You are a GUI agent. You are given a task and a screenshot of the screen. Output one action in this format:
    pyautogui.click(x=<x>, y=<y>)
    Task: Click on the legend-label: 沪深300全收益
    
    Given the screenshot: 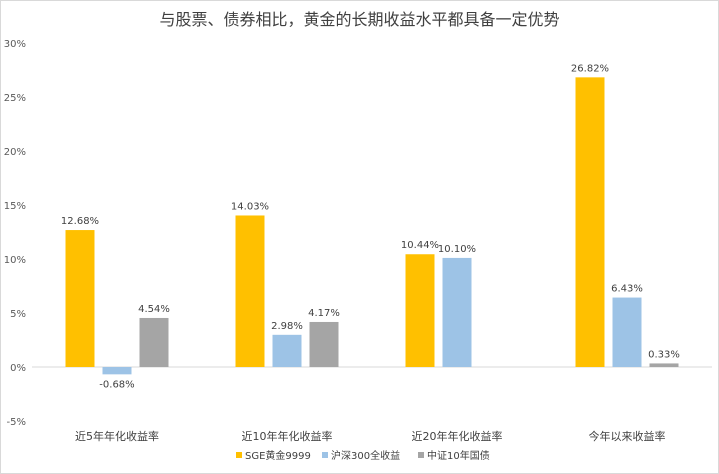 What is the action you would take?
    pyautogui.click(x=365, y=455)
    